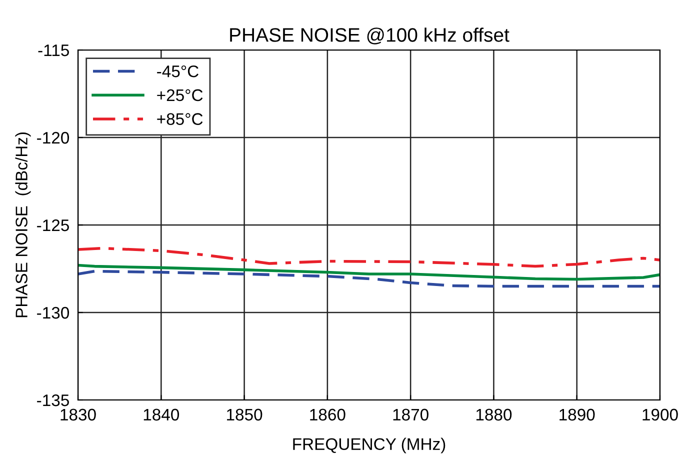  I want to click on y-tick-label: -115, so click(53, 50).